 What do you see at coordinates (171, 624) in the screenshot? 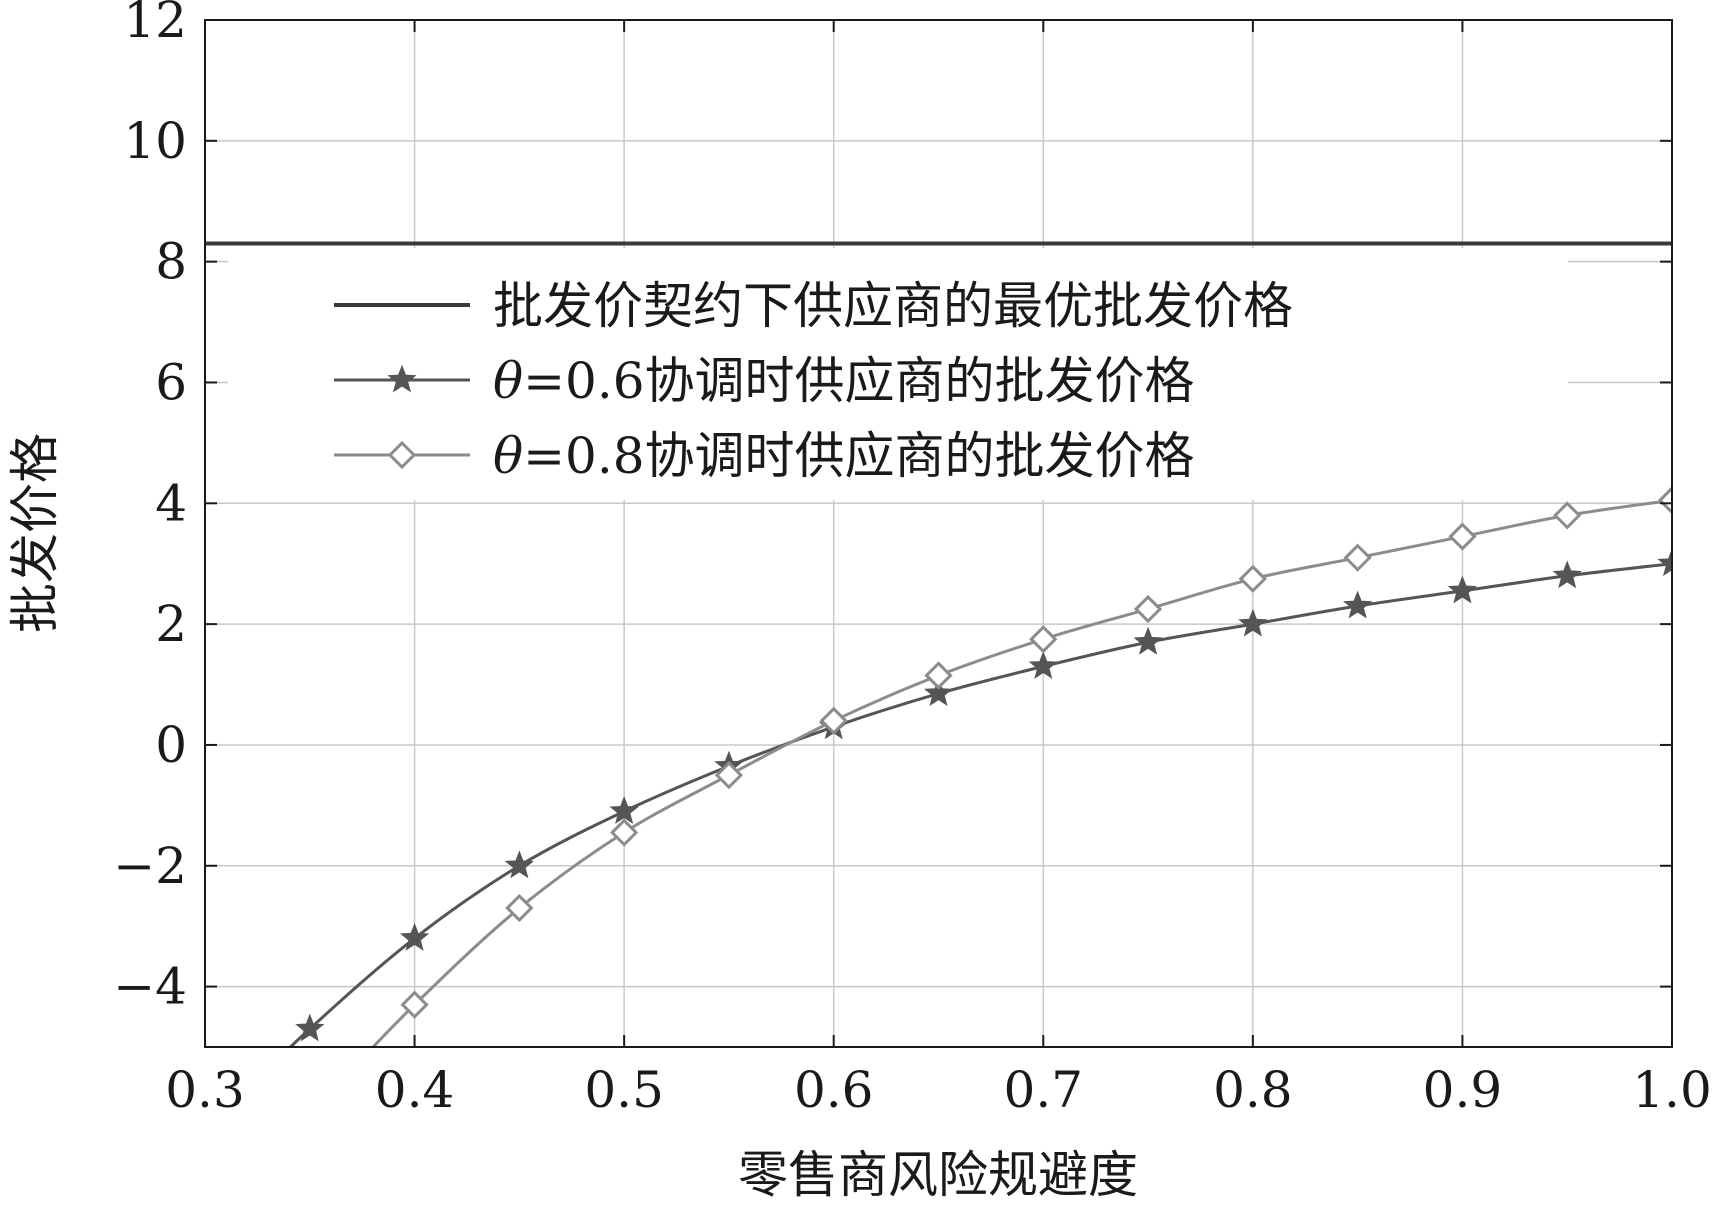
I see `y-tick-label: 2` at bounding box center [171, 624].